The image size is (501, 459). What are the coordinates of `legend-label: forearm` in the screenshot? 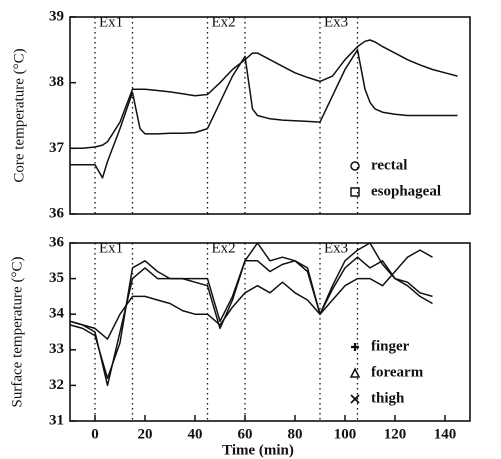 It's located at (397, 372).